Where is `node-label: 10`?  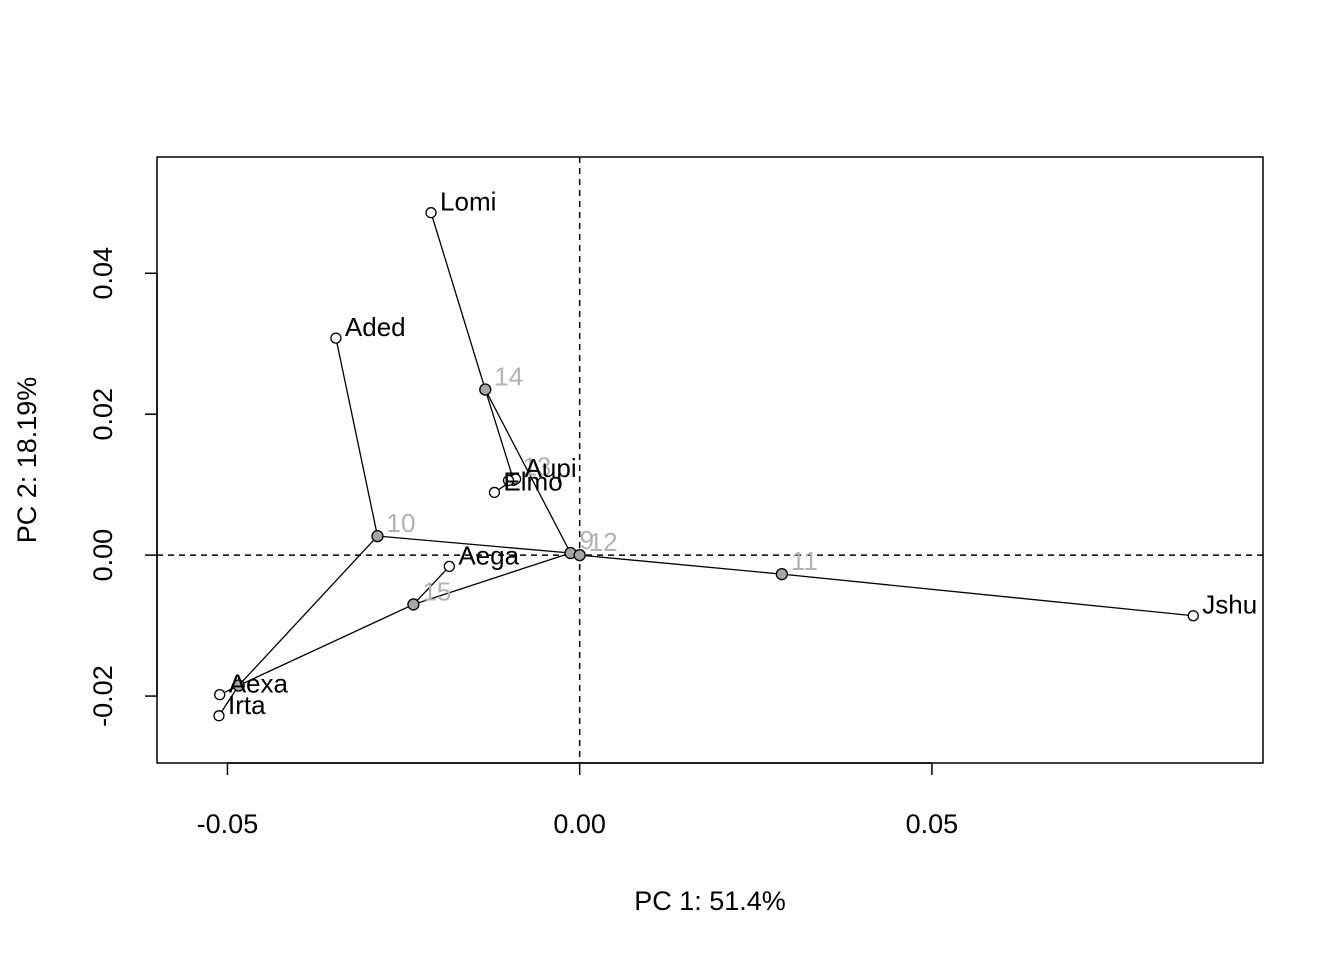
node-label: 10 is located at coordinates (400, 523).